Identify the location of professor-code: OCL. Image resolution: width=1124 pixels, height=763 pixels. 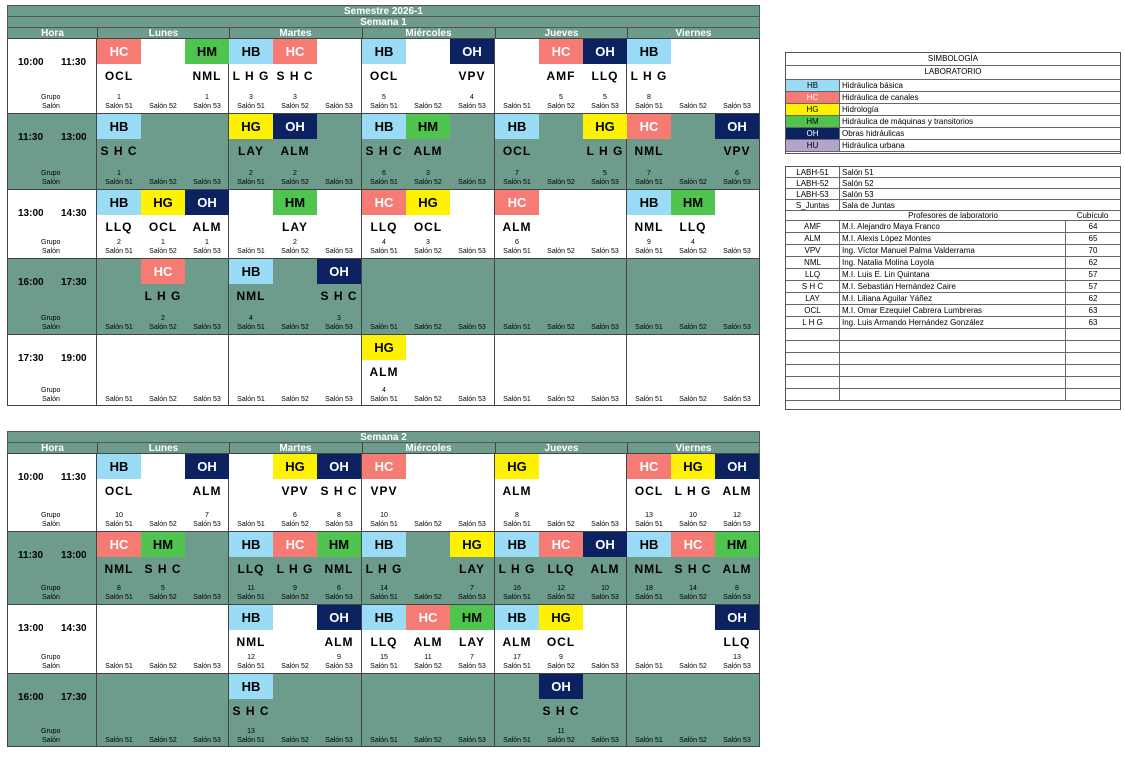
(428, 227).